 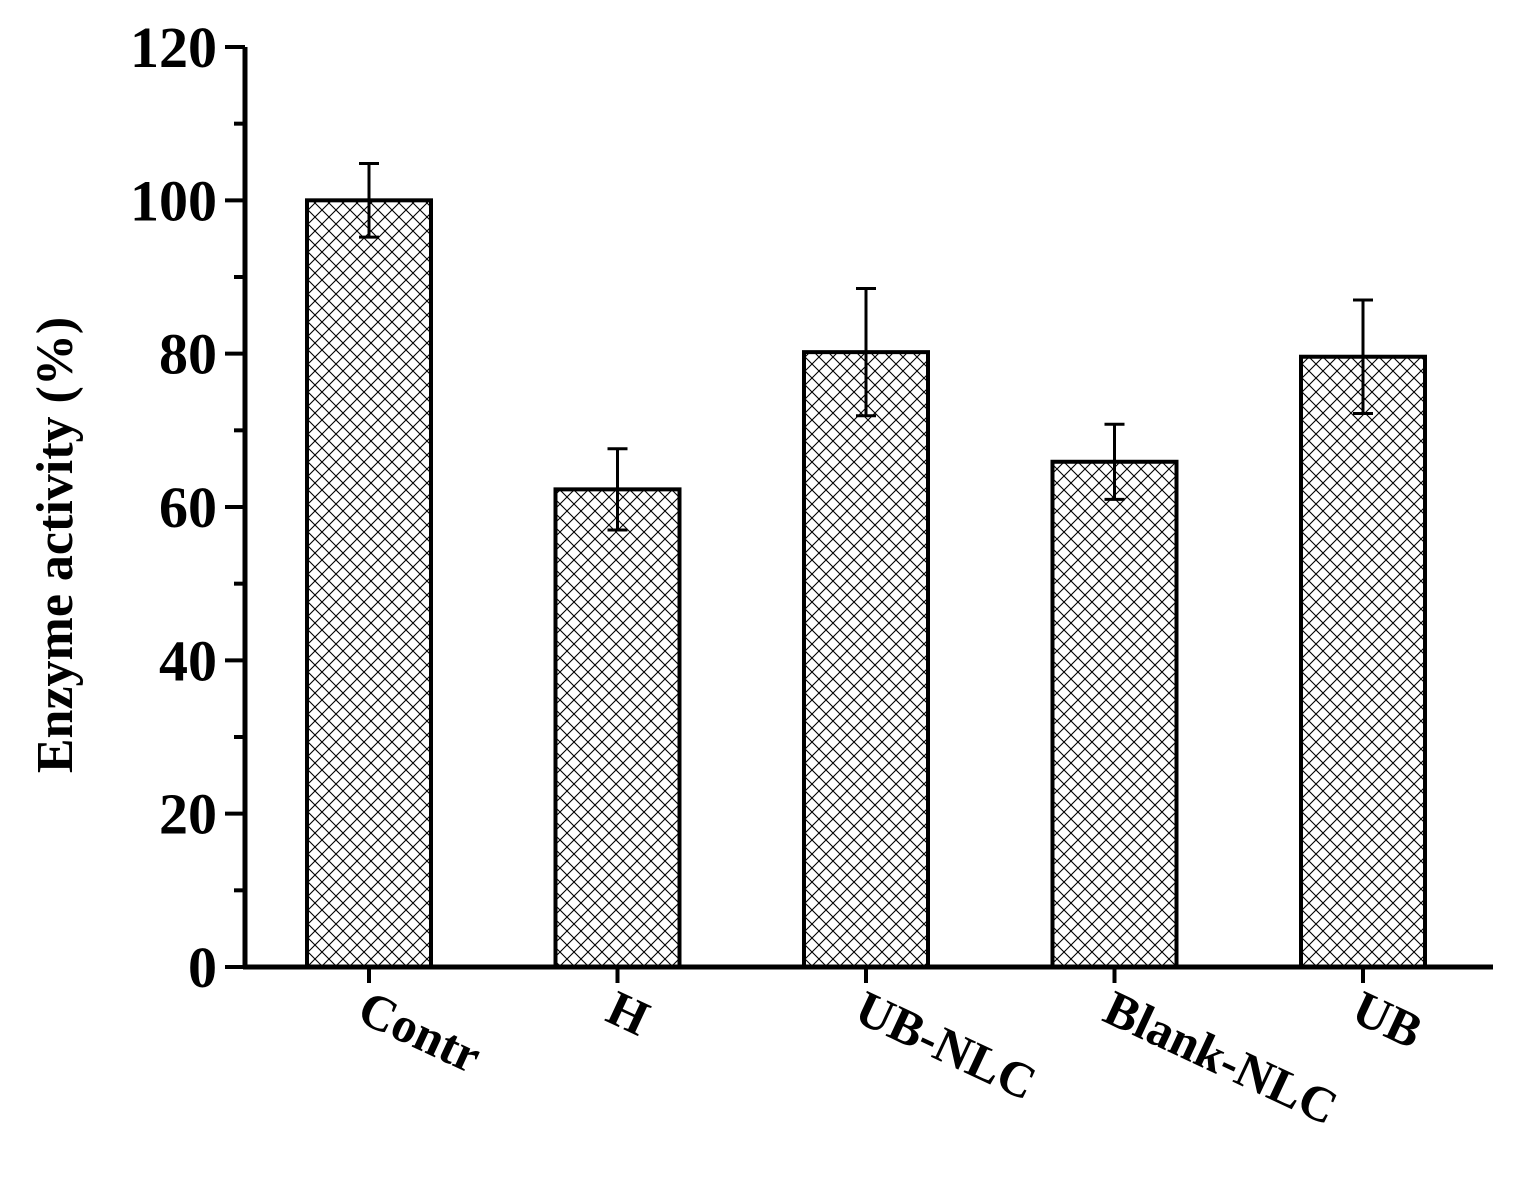 I want to click on x-tick-label-h: H, so click(x=628, y=1012).